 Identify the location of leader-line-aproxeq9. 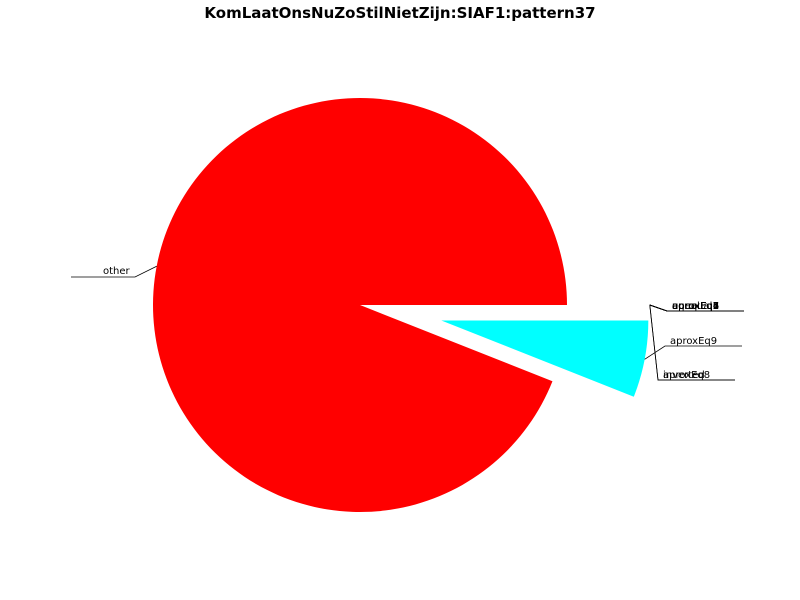
(693, 352).